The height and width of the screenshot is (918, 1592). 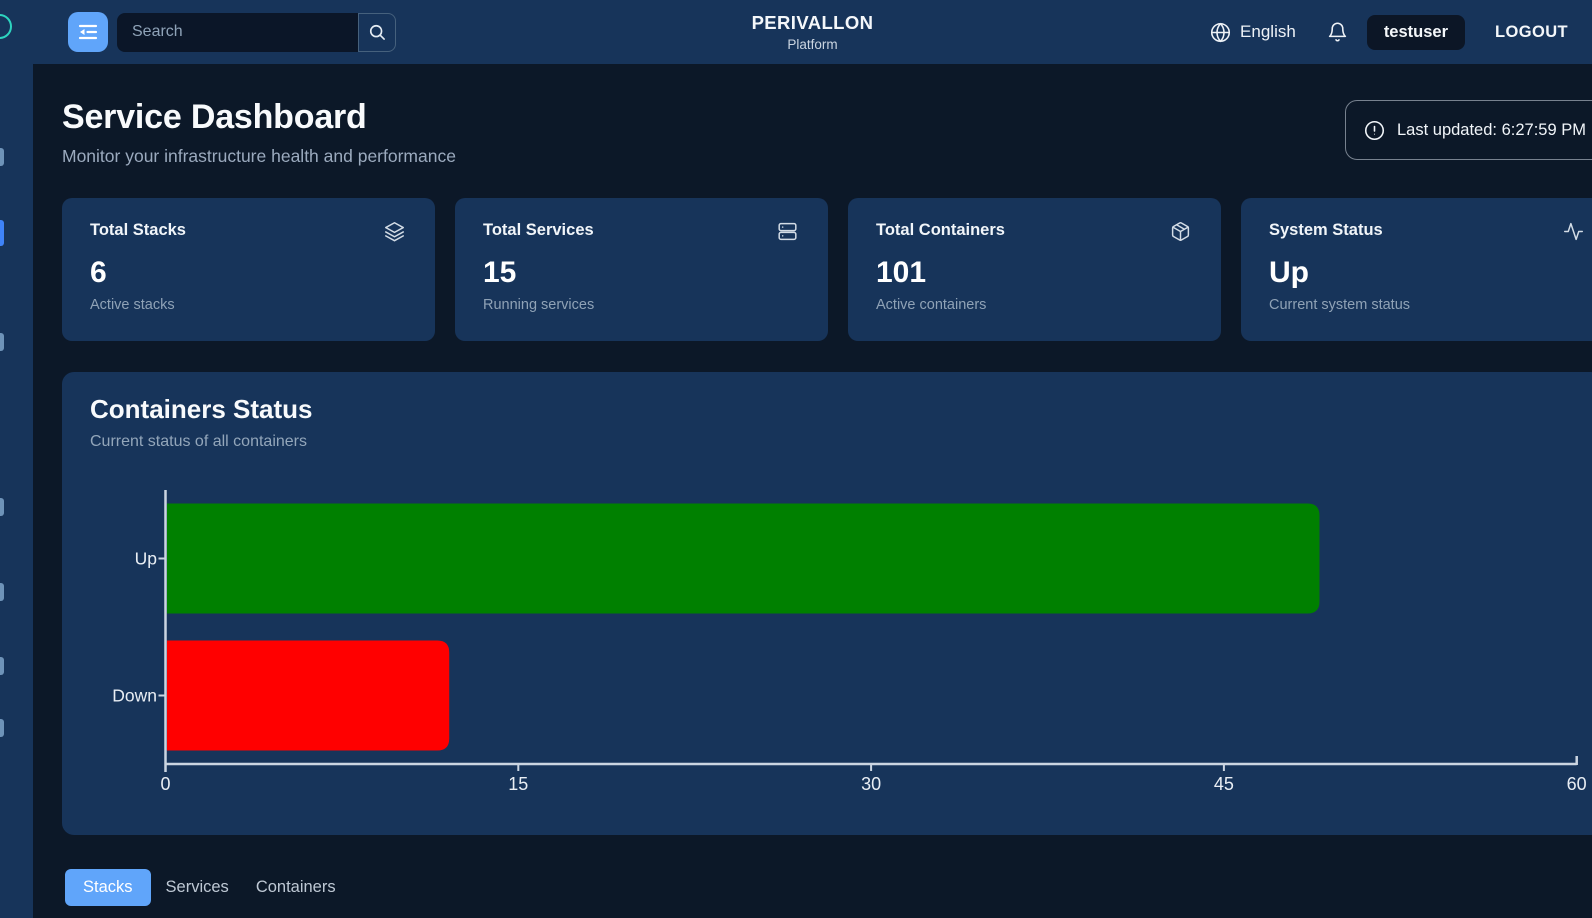 What do you see at coordinates (146, 559) in the screenshot?
I see `y-axis-label-up: Up` at bounding box center [146, 559].